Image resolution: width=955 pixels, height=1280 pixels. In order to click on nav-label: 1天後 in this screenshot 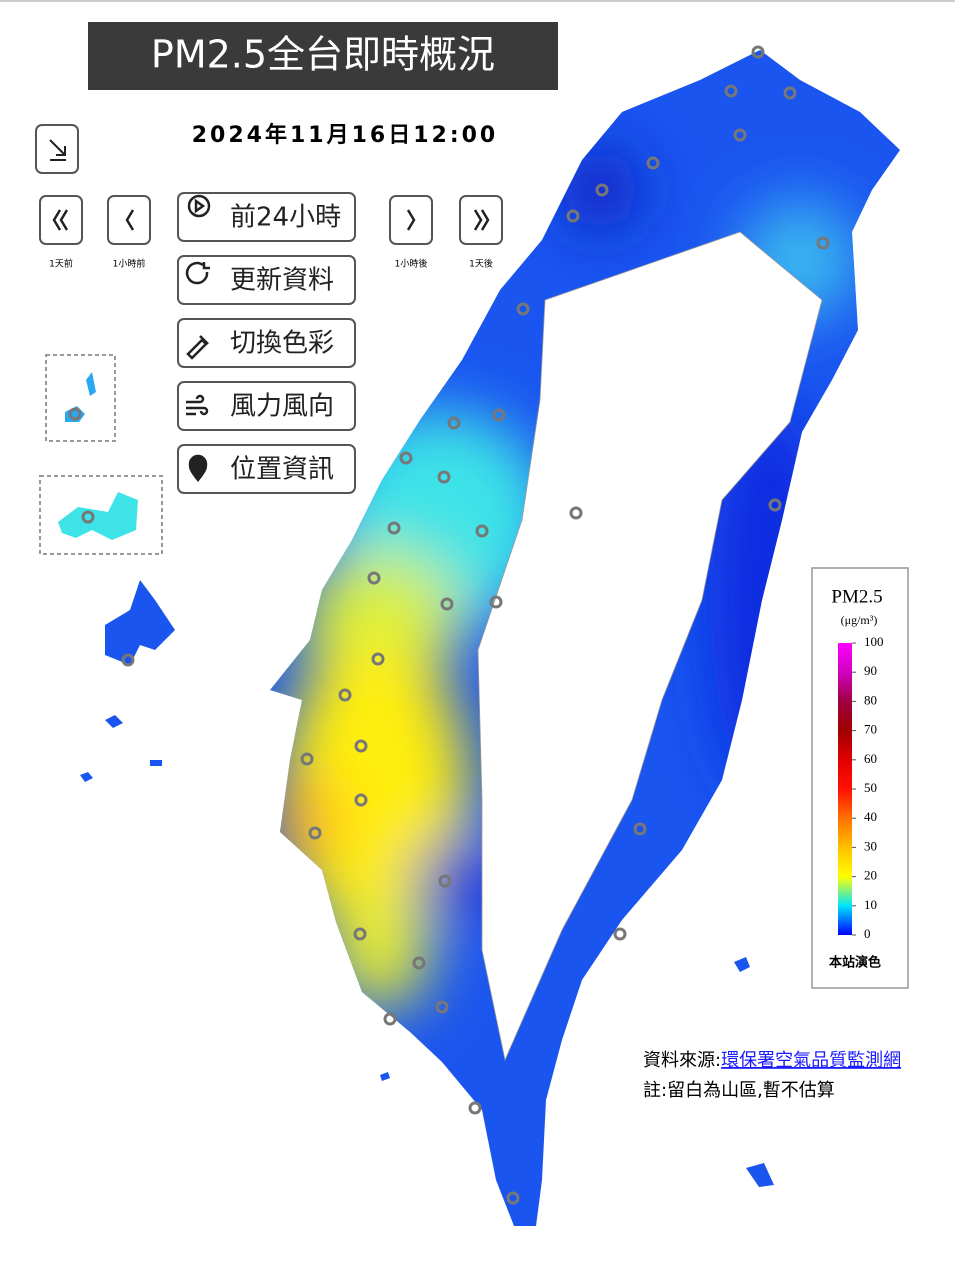, I will do `click(481, 264)`.